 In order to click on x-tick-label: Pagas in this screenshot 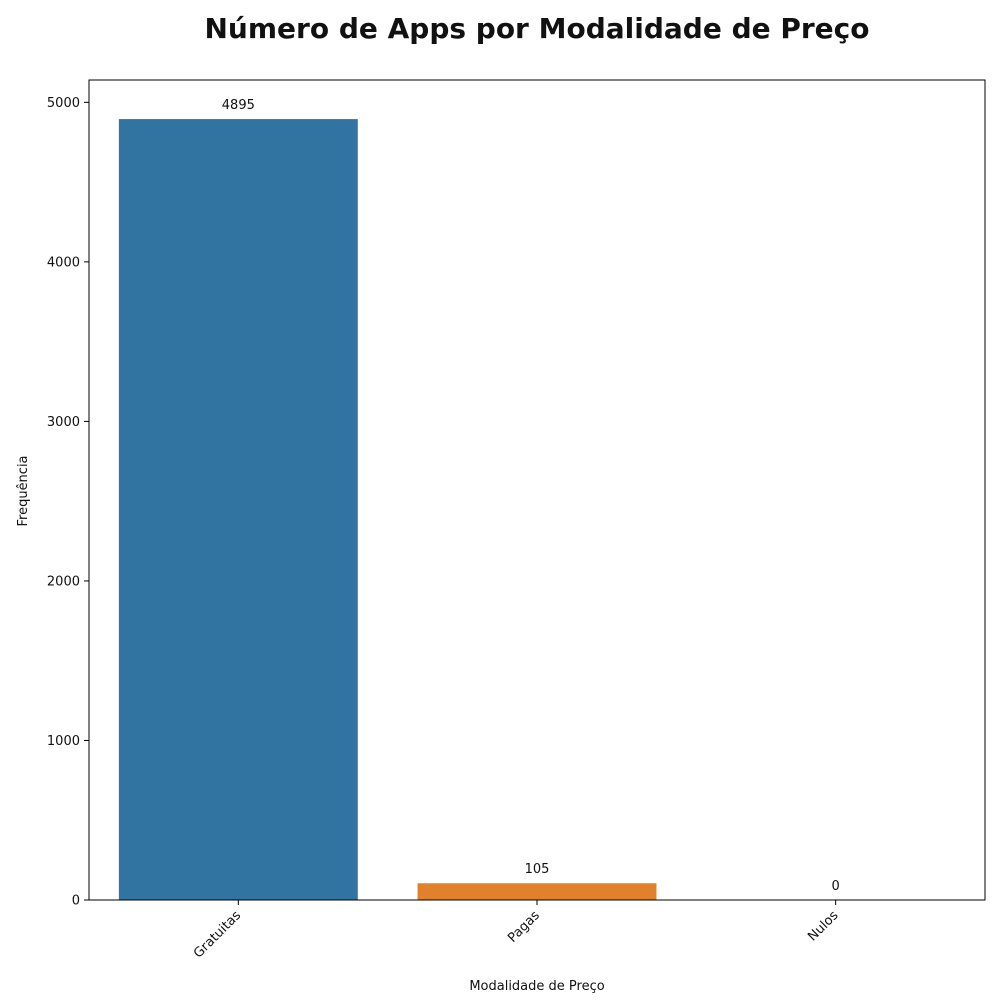, I will do `click(524, 927)`.